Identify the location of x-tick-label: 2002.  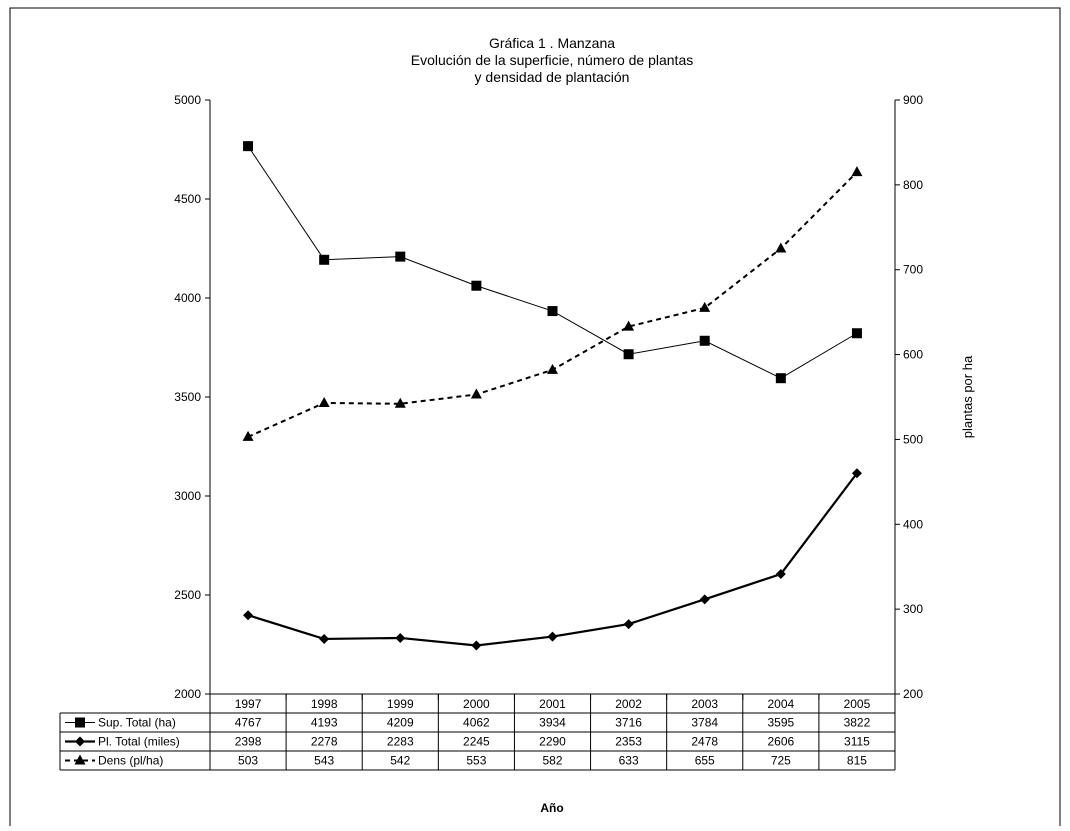
(628, 704).